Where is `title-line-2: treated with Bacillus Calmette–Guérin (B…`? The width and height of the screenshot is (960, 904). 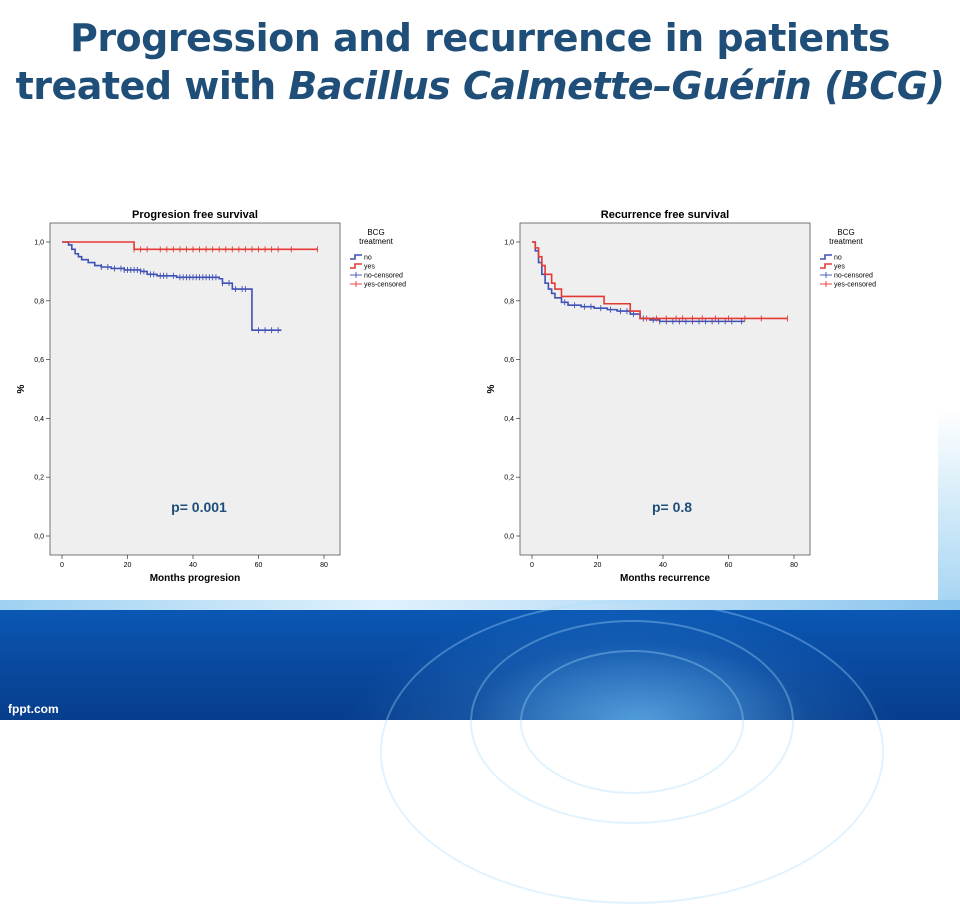
title-line-2: treated with Bacillus Calmette–Guérin (B… is located at coordinates (480, 86).